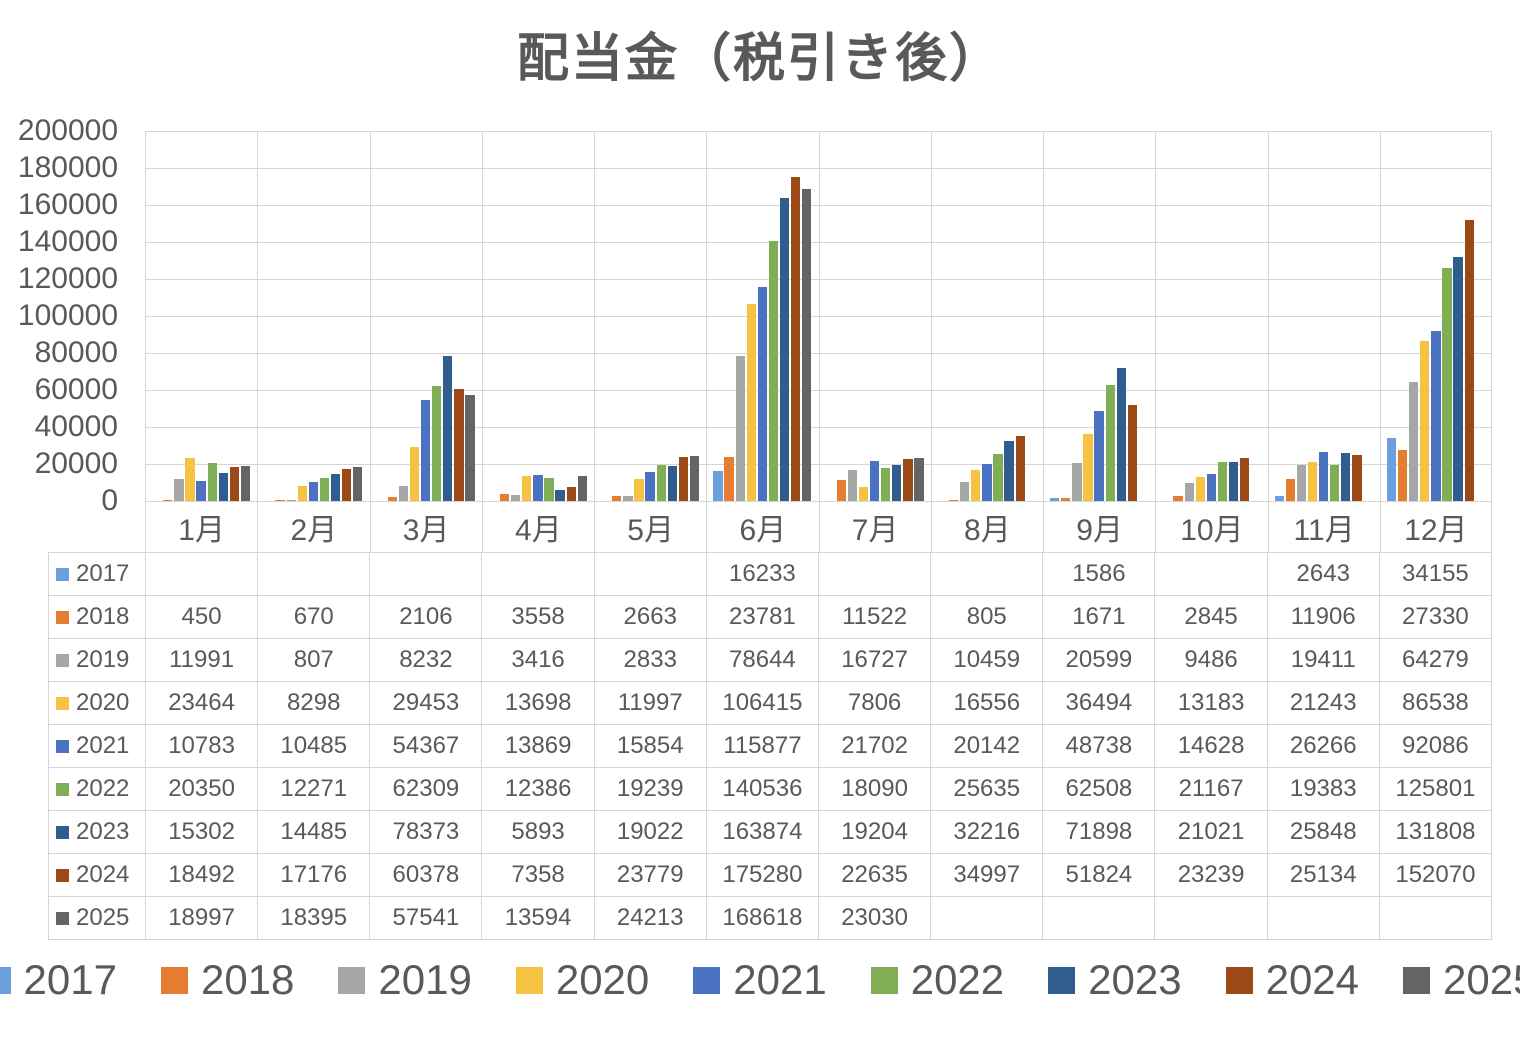 Image resolution: width=1520 pixels, height=1040 pixels. Describe the element at coordinates (1435, 746) in the screenshot. I see `table-cell-2021-12月: 92086` at that location.